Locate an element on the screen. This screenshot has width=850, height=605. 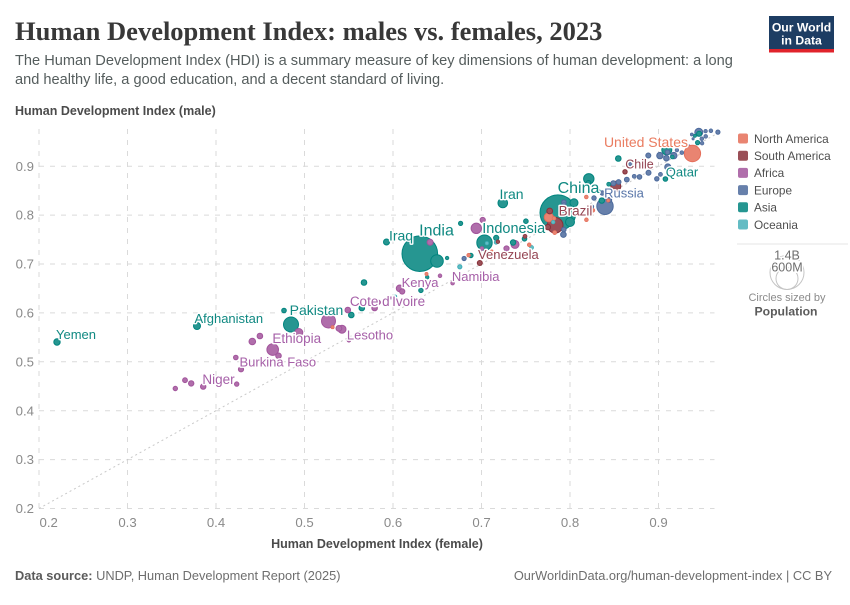
svg-text: Brazil is located at coordinates (576, 211).